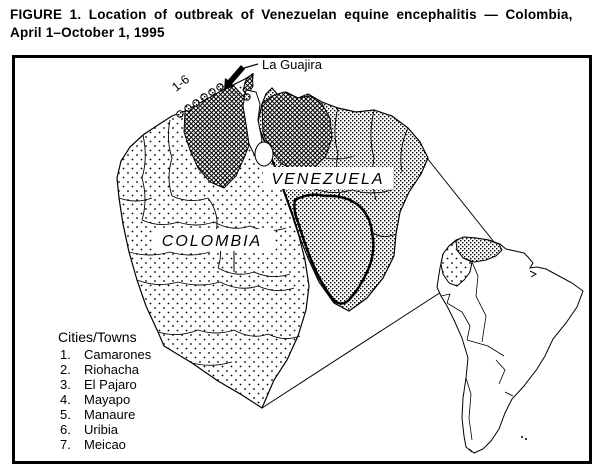 The width and height of the screenshot is (610, 470). I want to click on inset-country-borders, so click(477, 351).